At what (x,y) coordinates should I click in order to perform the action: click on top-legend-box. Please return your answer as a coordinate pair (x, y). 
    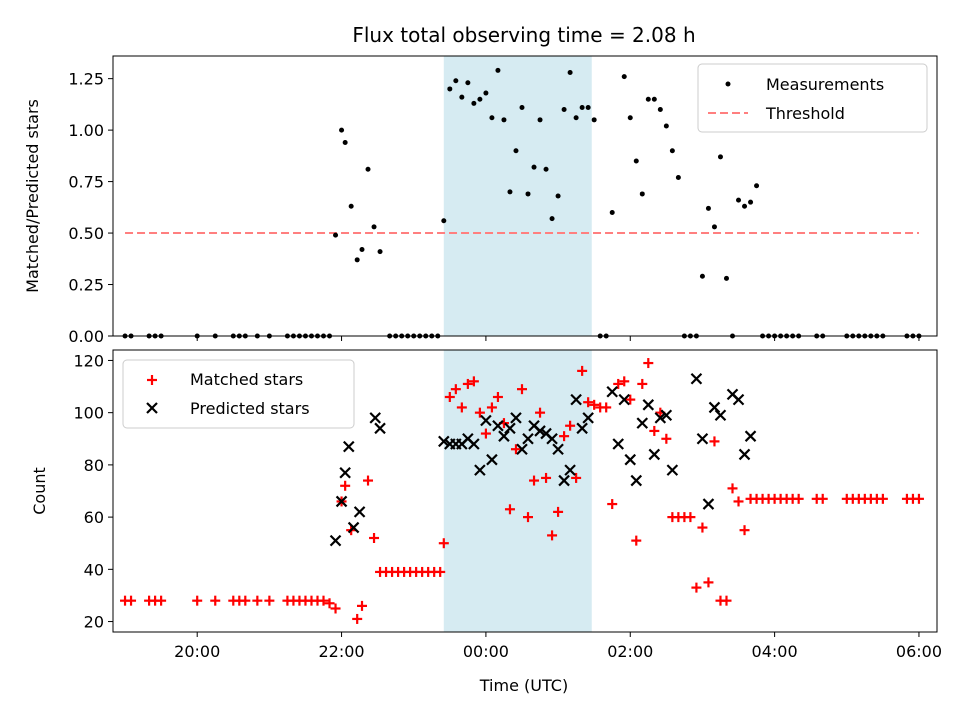
    Looking at the image, I should click on (812, 98).